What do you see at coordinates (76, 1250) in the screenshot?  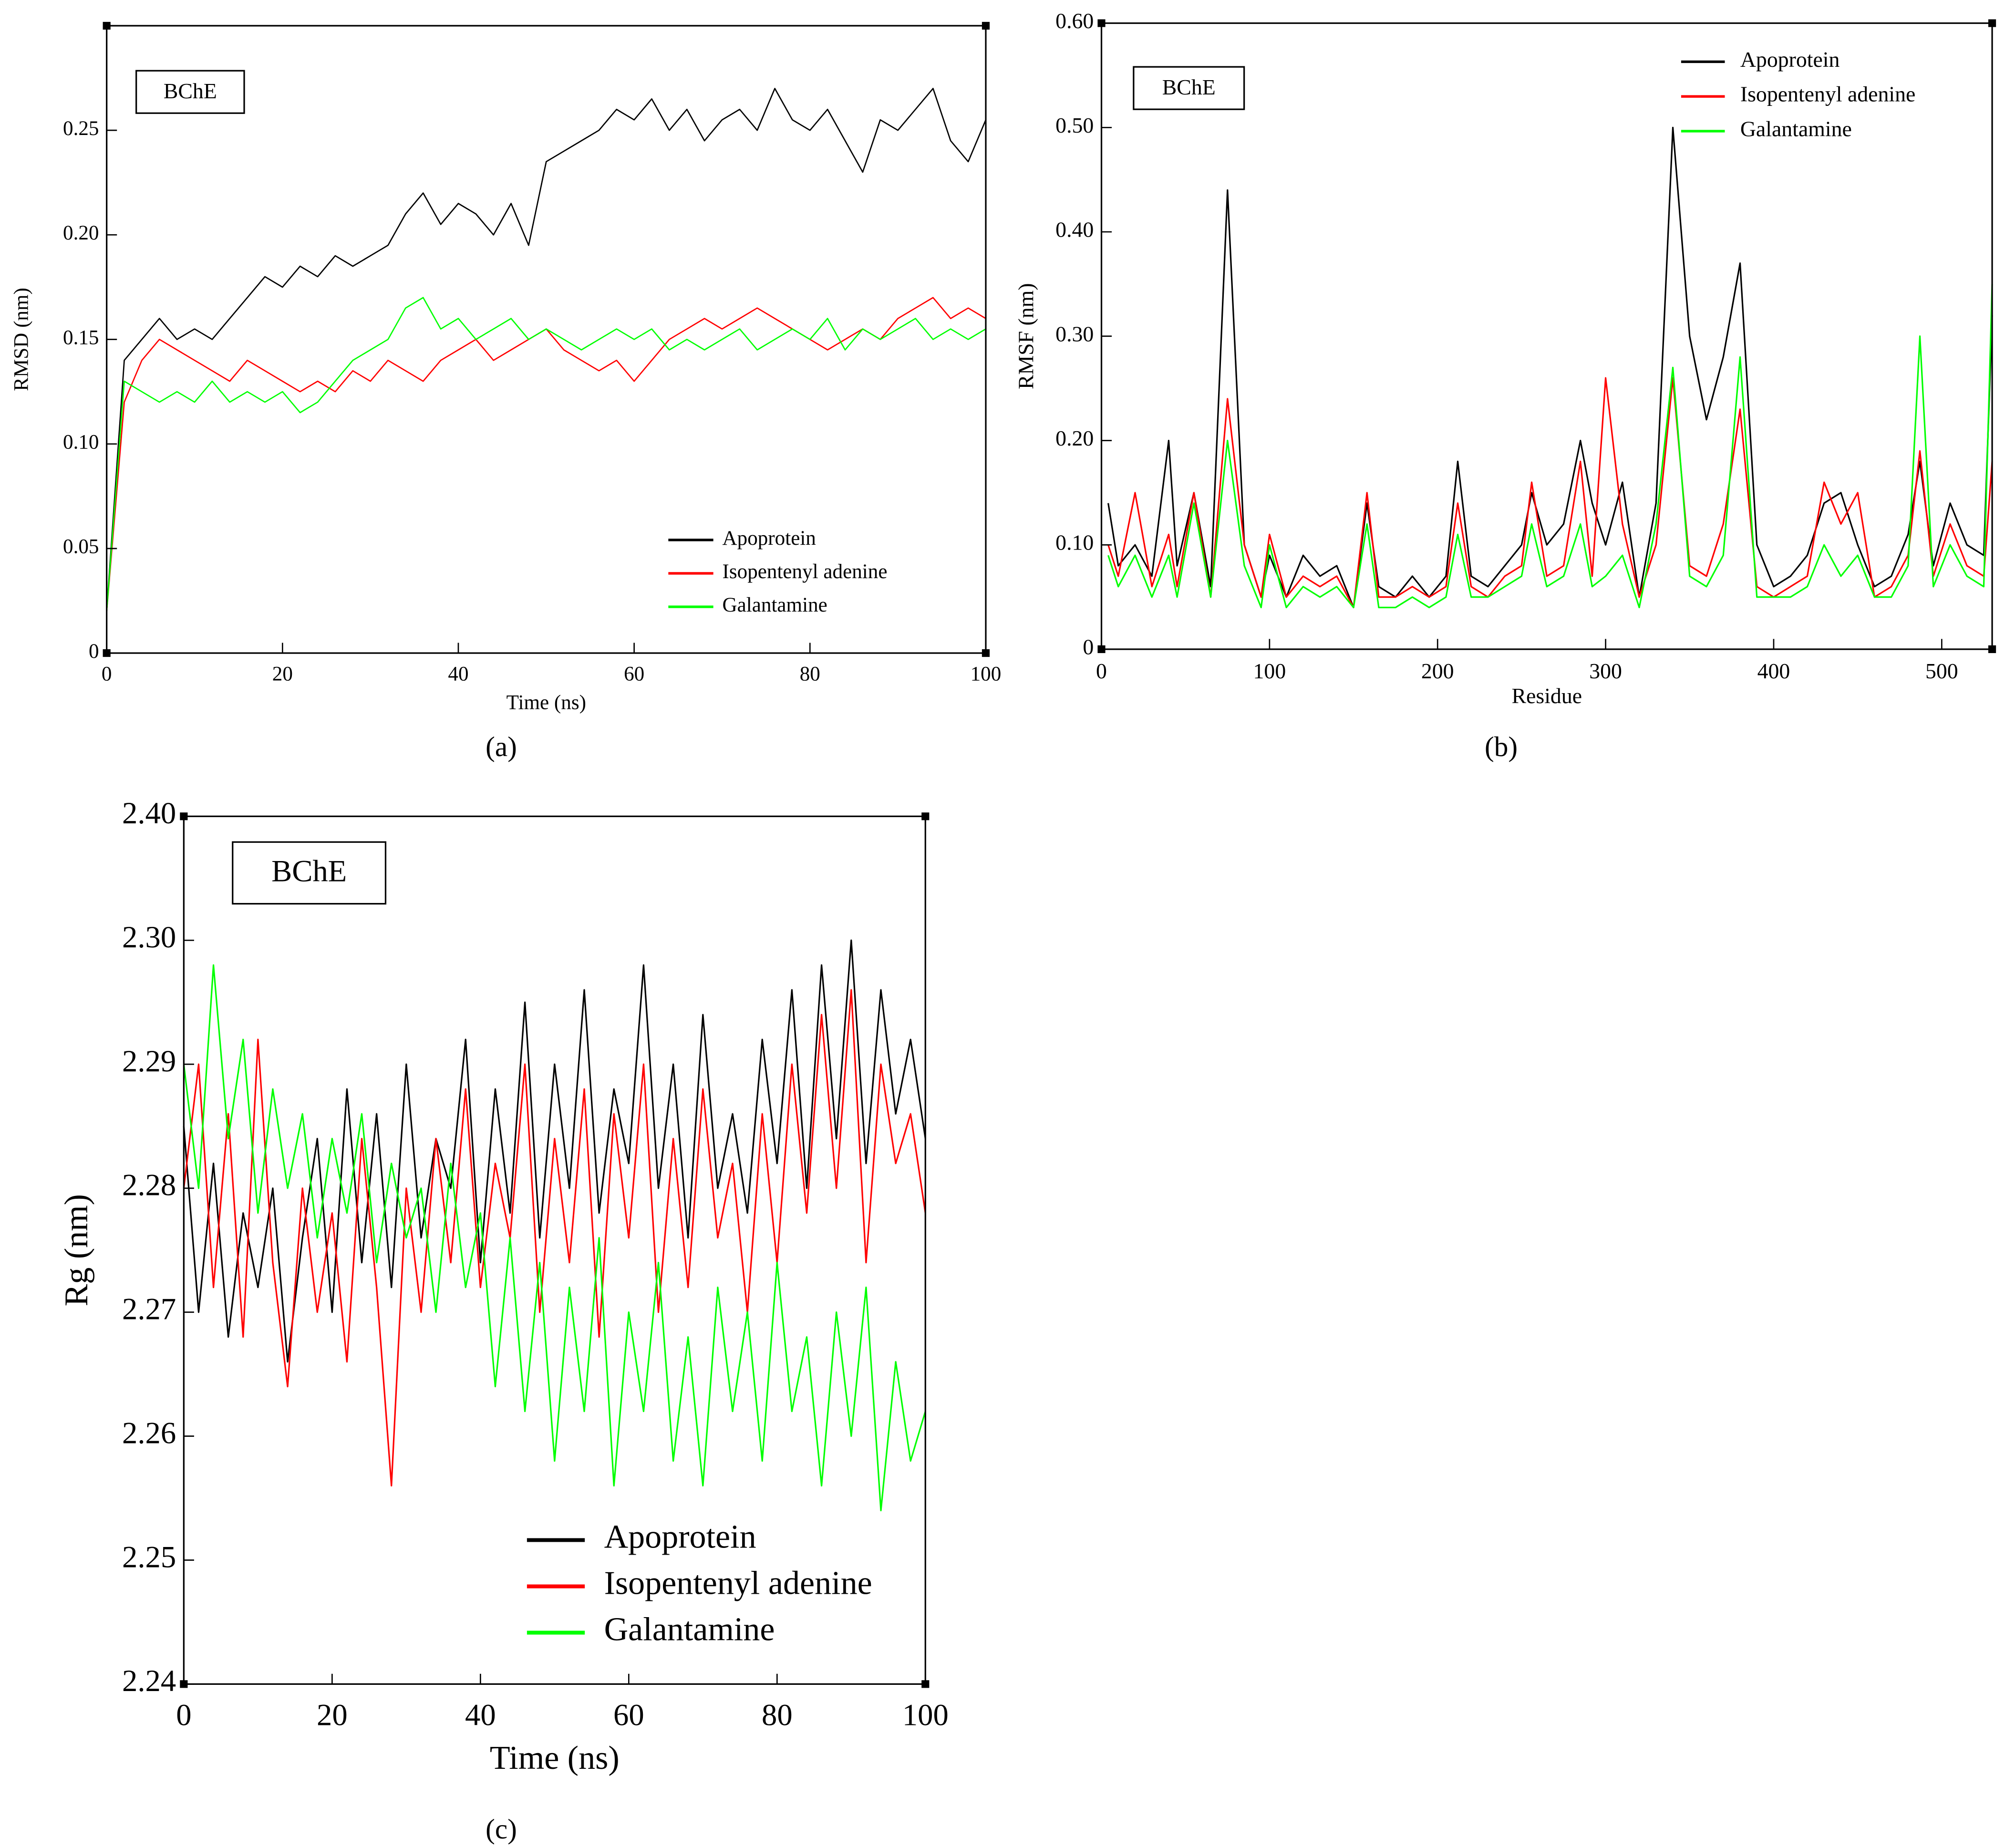 I see `y-axis-label: Rg (nm)` at bounding box center [76, 1250].